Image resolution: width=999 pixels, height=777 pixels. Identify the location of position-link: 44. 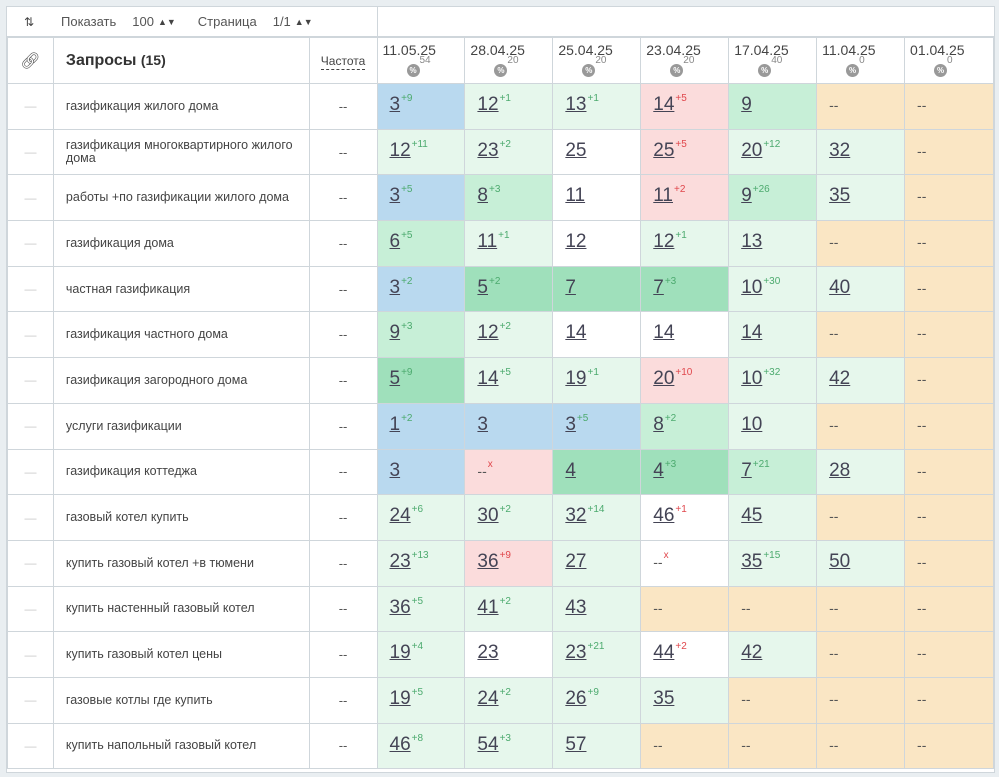
(664, 653).